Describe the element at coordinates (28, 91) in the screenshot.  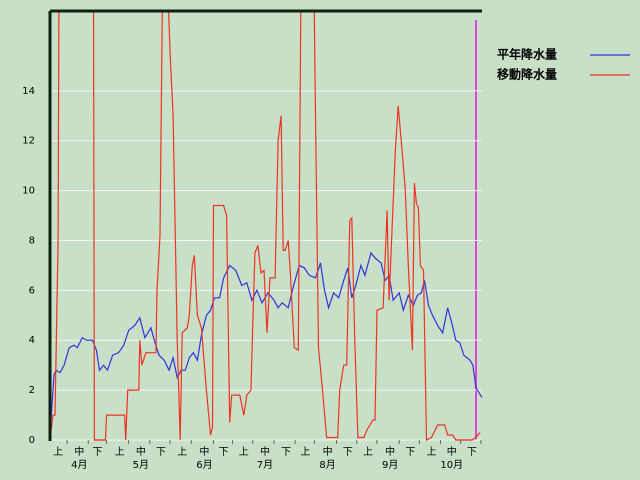
I see `y-tick-label: 14` at that location.